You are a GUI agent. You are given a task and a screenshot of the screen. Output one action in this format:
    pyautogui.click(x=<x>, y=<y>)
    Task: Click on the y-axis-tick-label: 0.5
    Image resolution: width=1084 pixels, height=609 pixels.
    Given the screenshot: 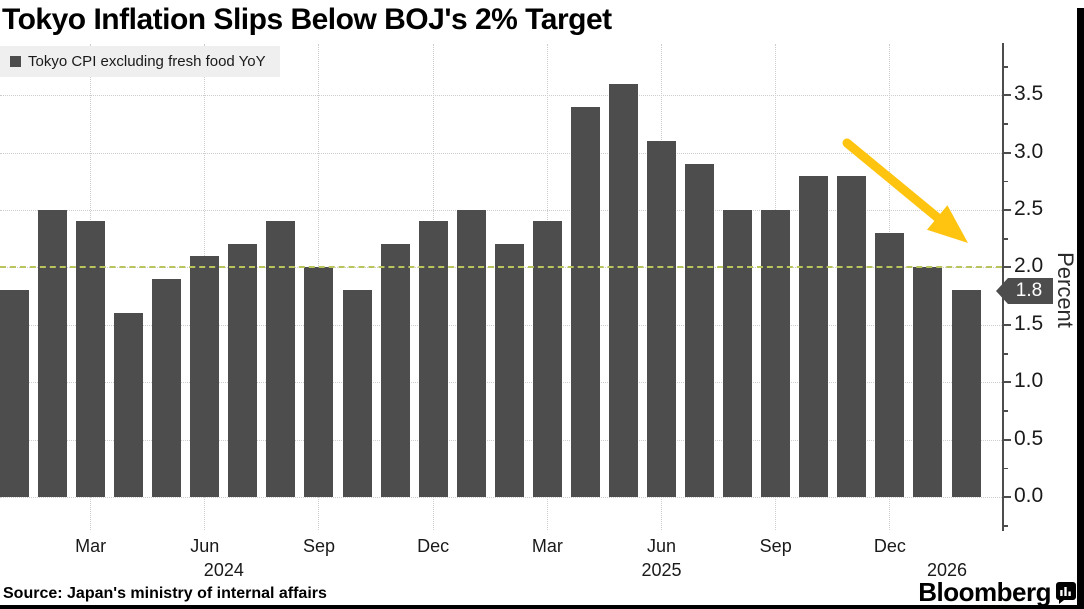 What is the action you would take?
    pyautogui.click(x=1029, y=438)
    